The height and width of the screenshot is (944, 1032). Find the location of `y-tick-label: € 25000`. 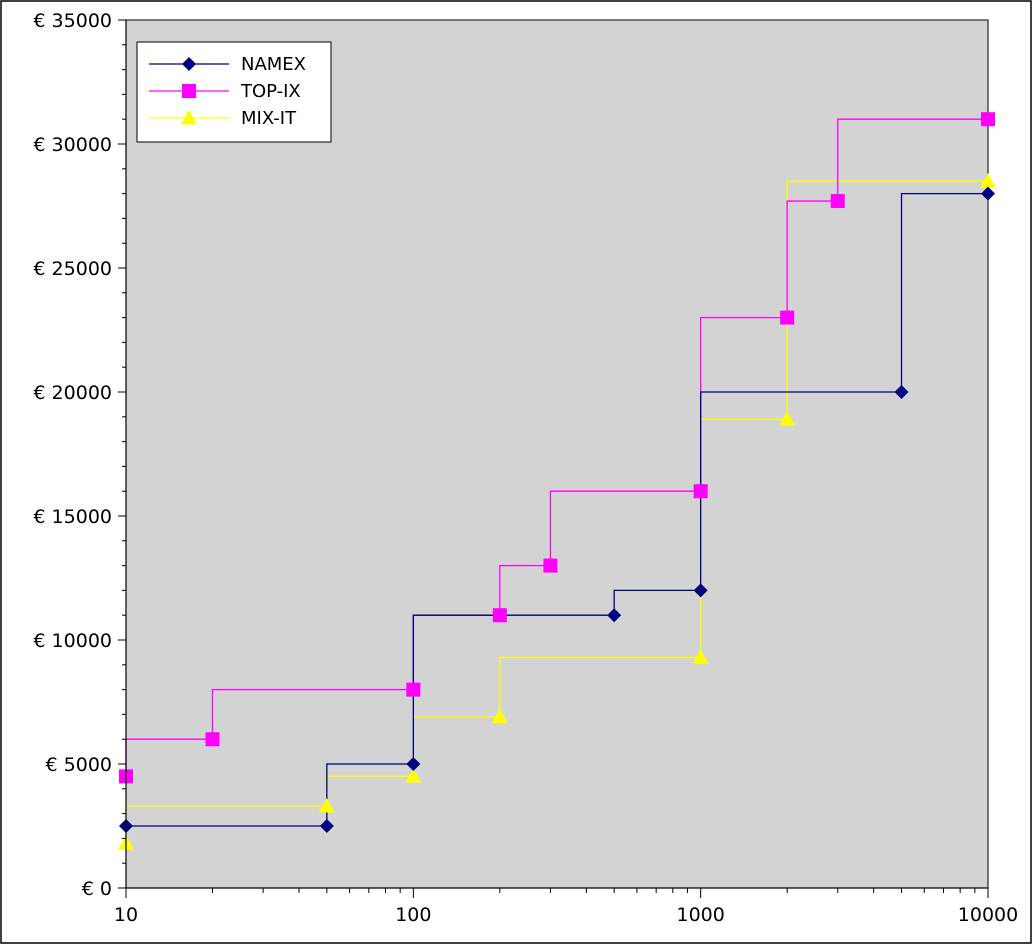

y-tick-label: € 25000 is located at coordinates (72, 269).